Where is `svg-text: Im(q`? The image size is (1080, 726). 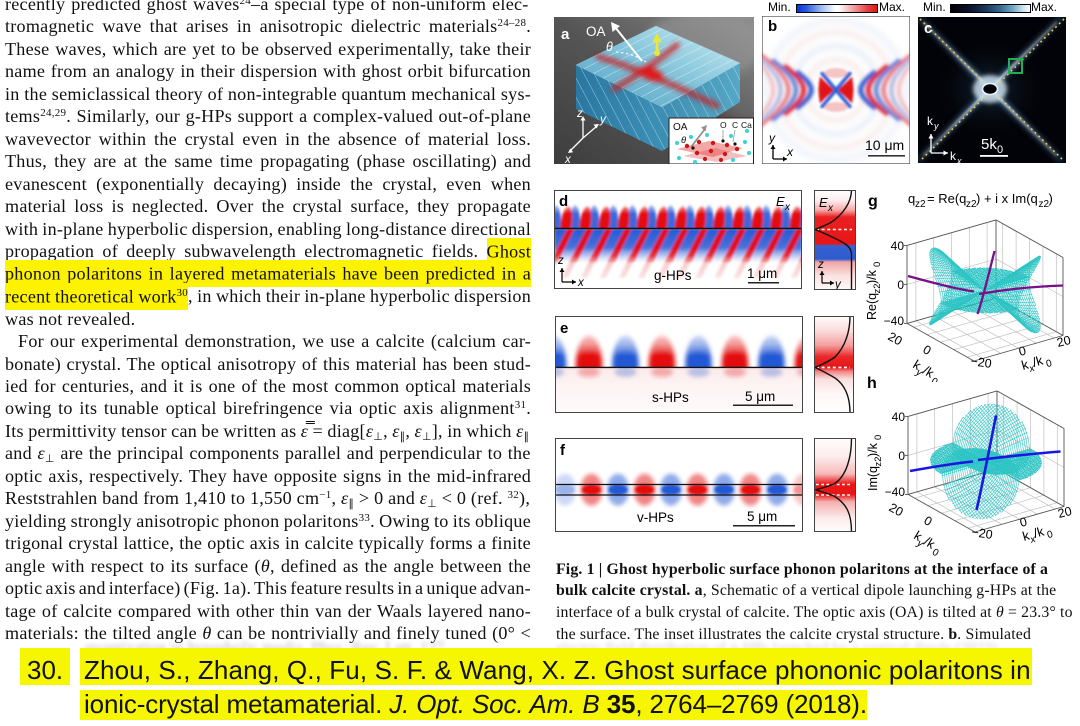
svg-text: Im(q is located at coordinates (873, 478).